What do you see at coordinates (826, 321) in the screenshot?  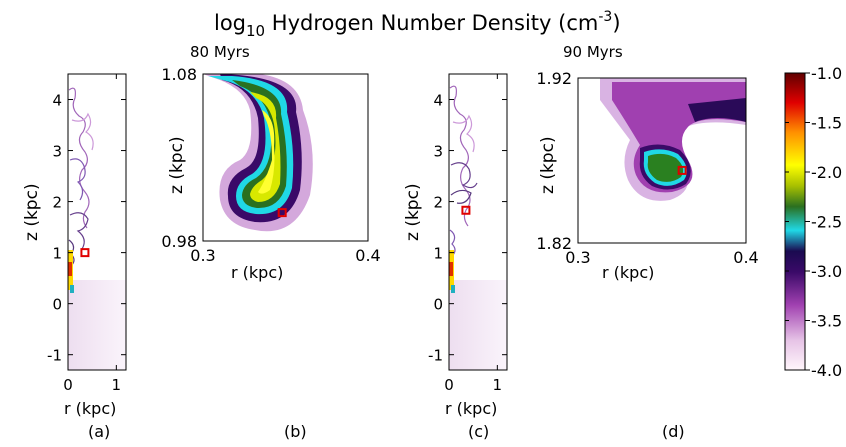 I see `colorbar-tick-label: -3.5` at bounding box center [826, 321].